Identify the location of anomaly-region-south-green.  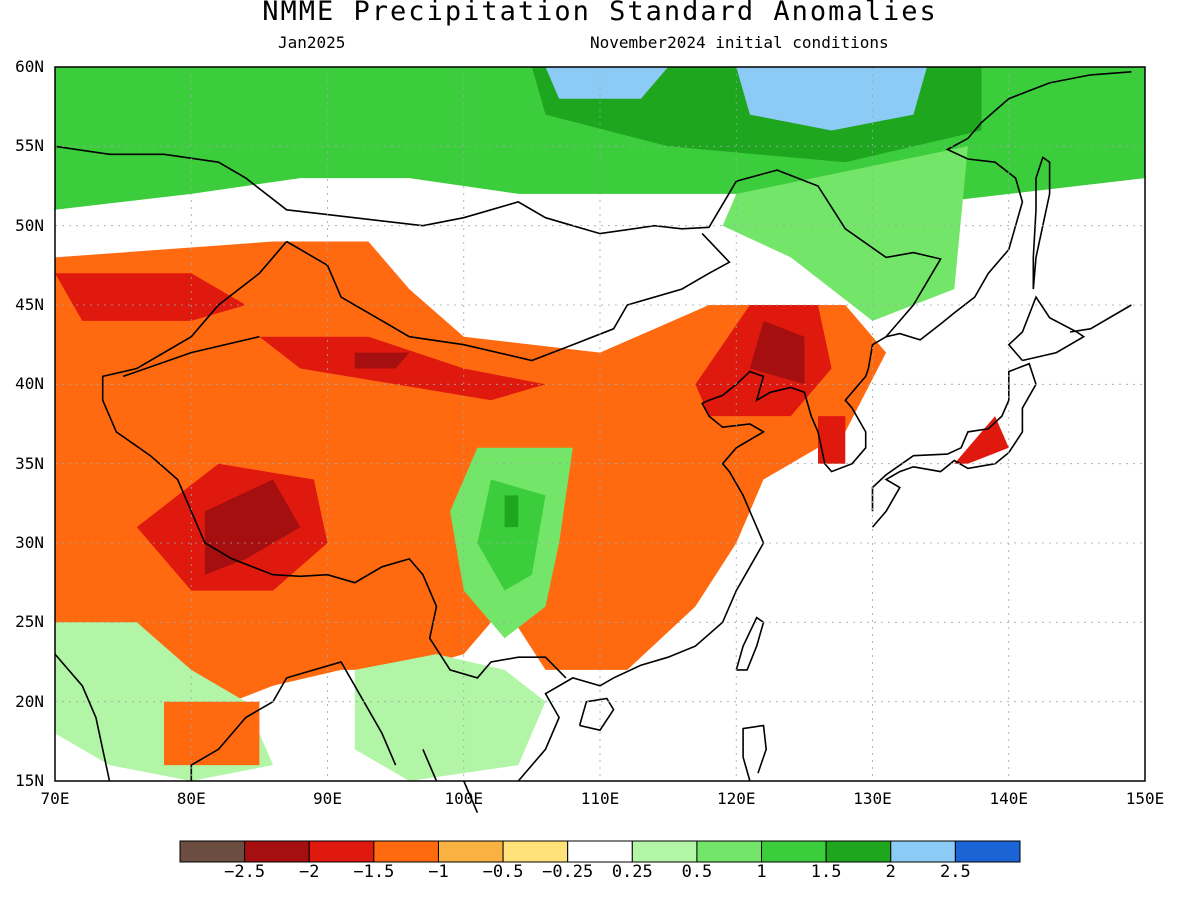
(450, 717).